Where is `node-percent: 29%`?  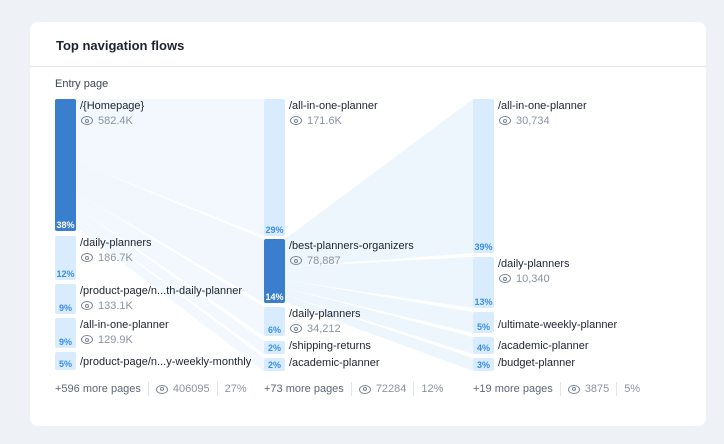
node-percent: 29% is located at coordinates (274, 230).